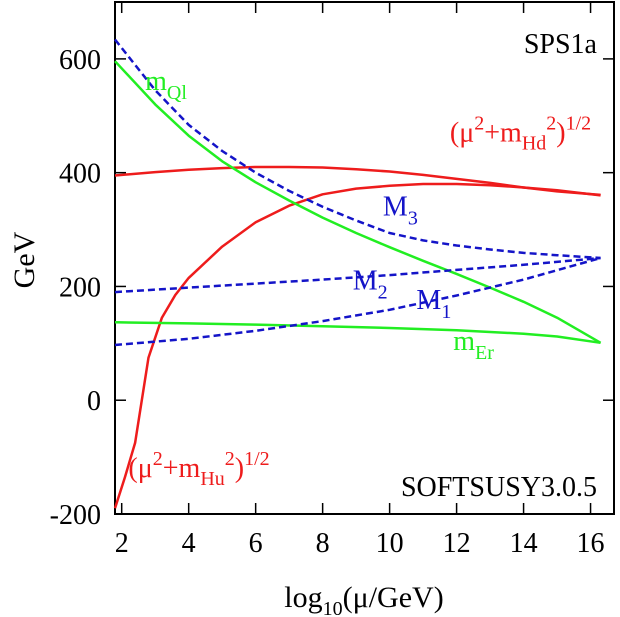 The height and width of the screenshot is (617, 620). What do you see at coordinates (75, 515) in the screenshot?
I see `y-tick-label: -200` at bounding box center [75, 515].